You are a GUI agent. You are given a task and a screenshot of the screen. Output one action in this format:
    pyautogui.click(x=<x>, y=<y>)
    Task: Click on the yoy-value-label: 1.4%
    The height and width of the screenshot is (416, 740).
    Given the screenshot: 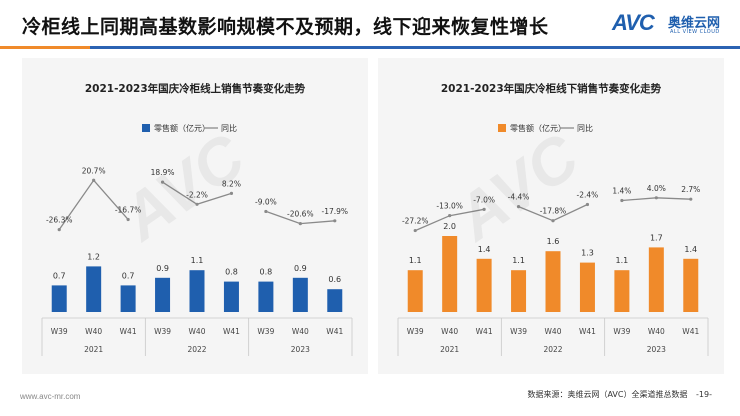 What is the action you would take?
    pyautogui.click(x=621, y=191)
    